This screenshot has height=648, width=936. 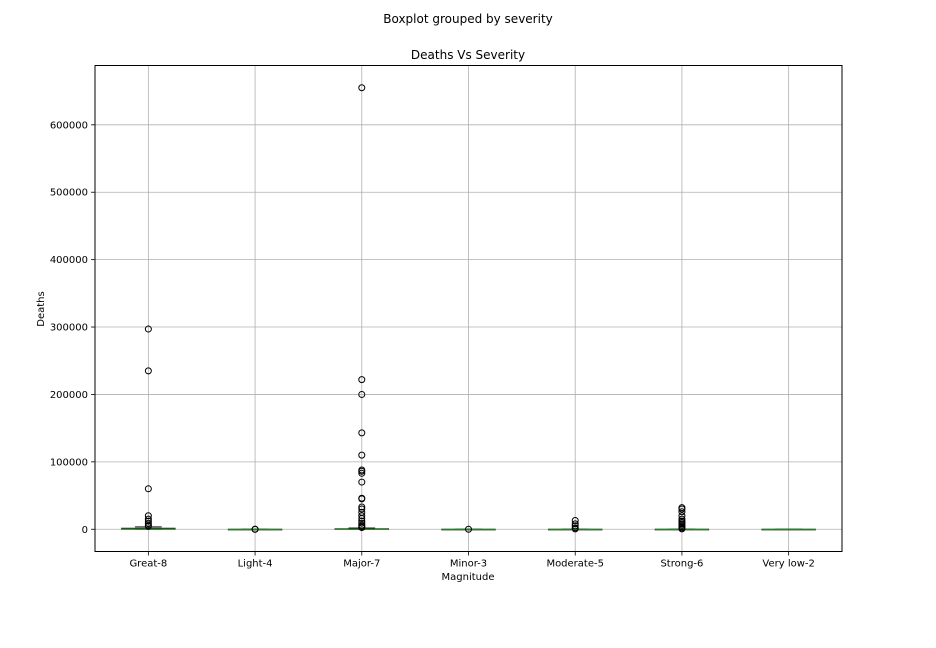 I want to click on figure-suptitle: Boxplot grouped by severity, so click(x=468, y=19).